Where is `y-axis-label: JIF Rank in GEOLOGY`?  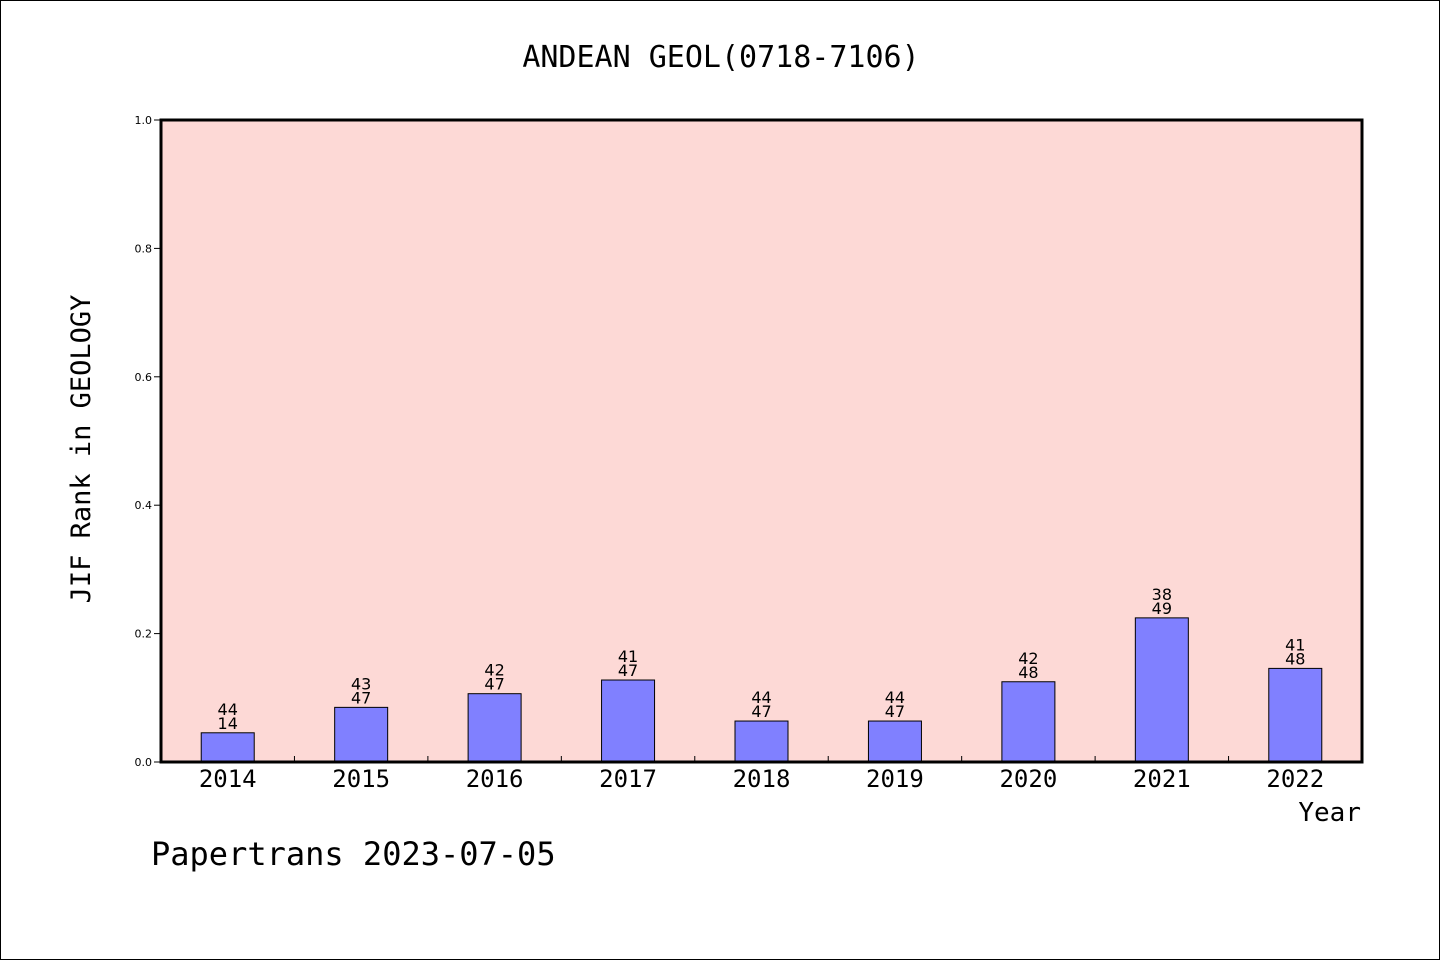 y-axis-label: JIF Rank in GEOLOGY is located at coordinates (81, 449).